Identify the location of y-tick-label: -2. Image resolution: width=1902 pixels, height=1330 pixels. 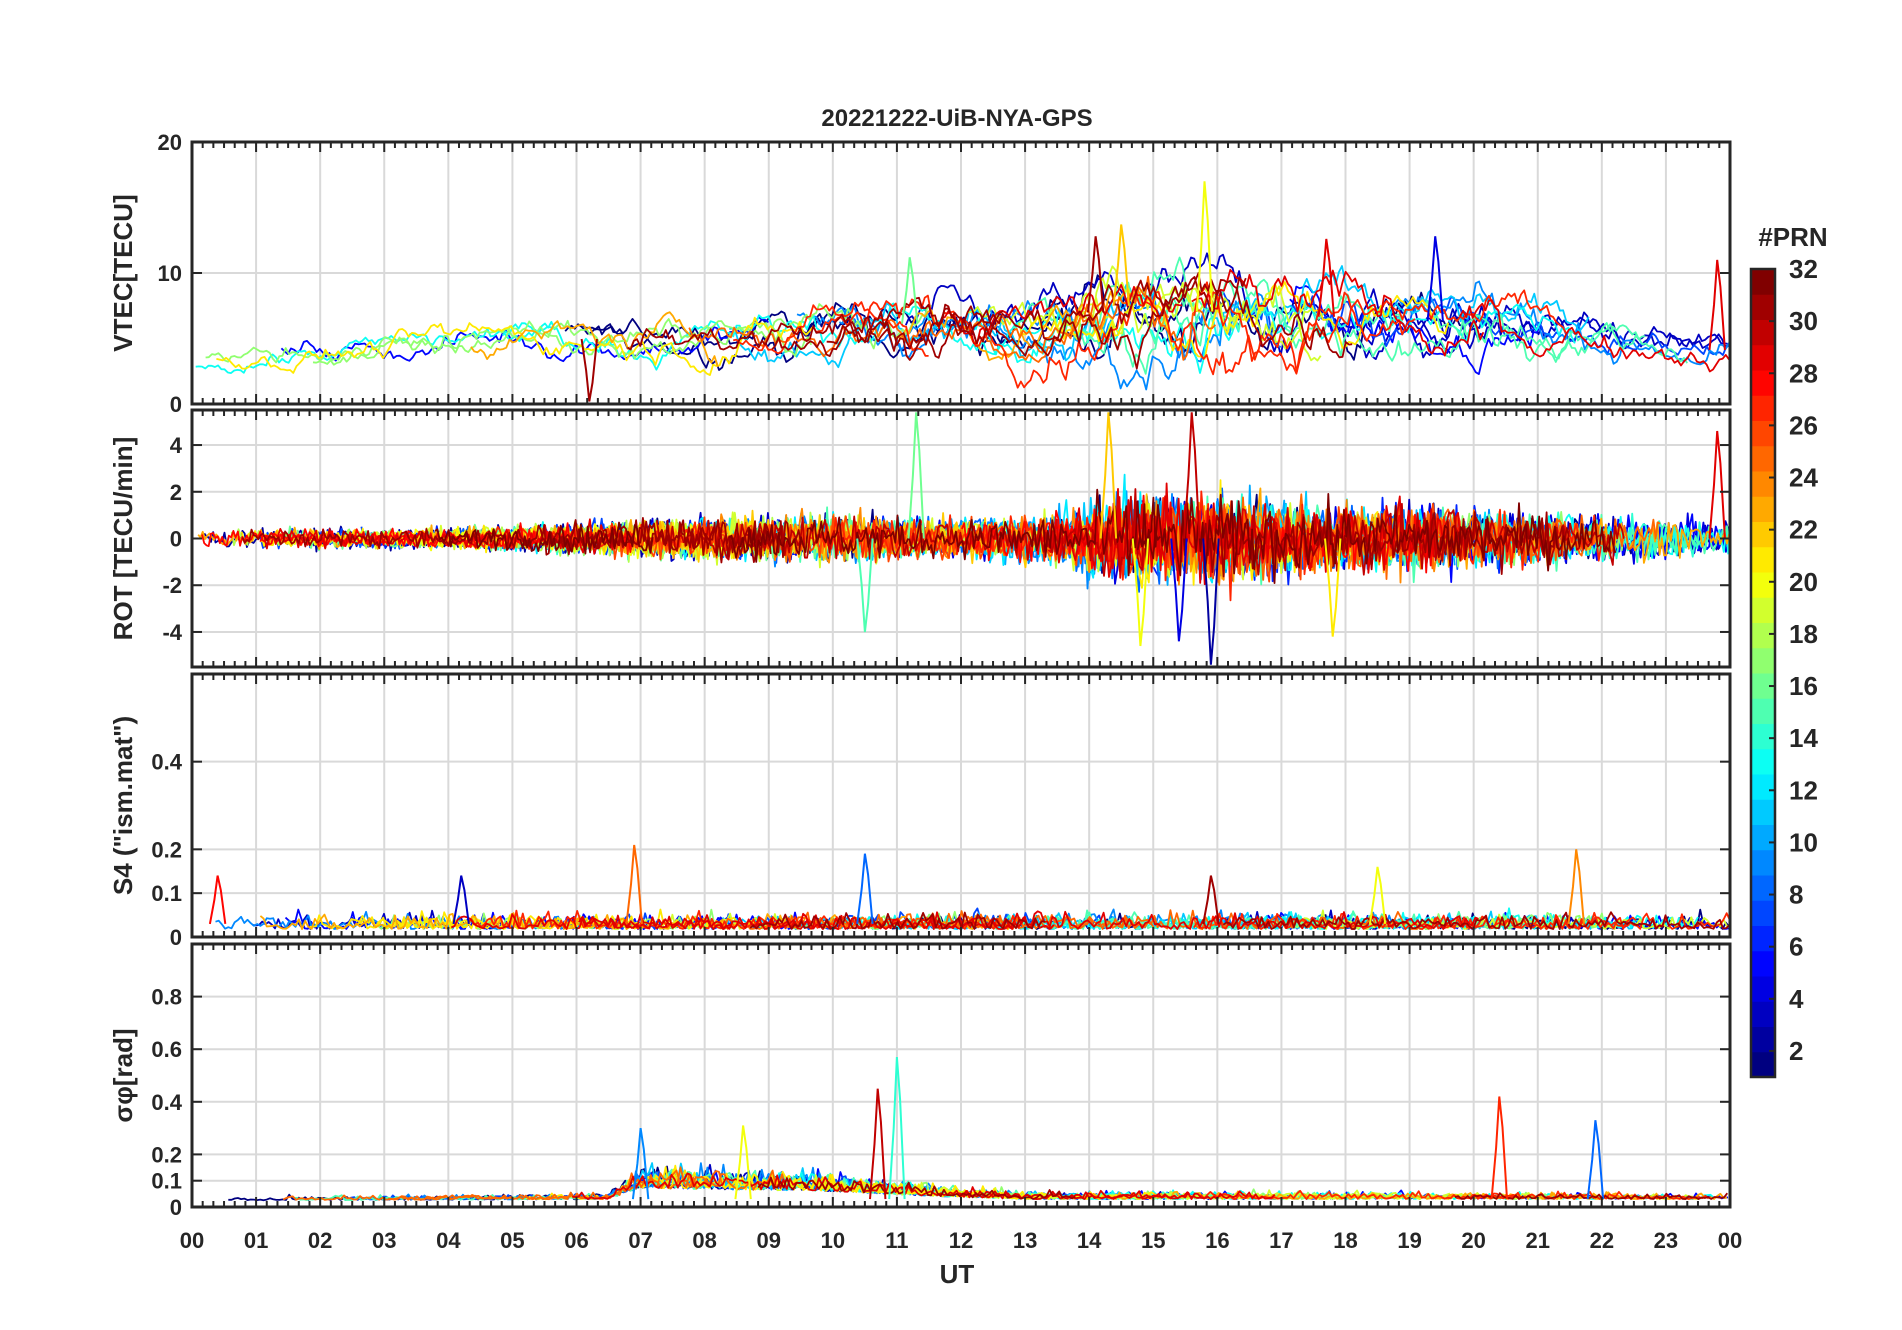
(172, 585).